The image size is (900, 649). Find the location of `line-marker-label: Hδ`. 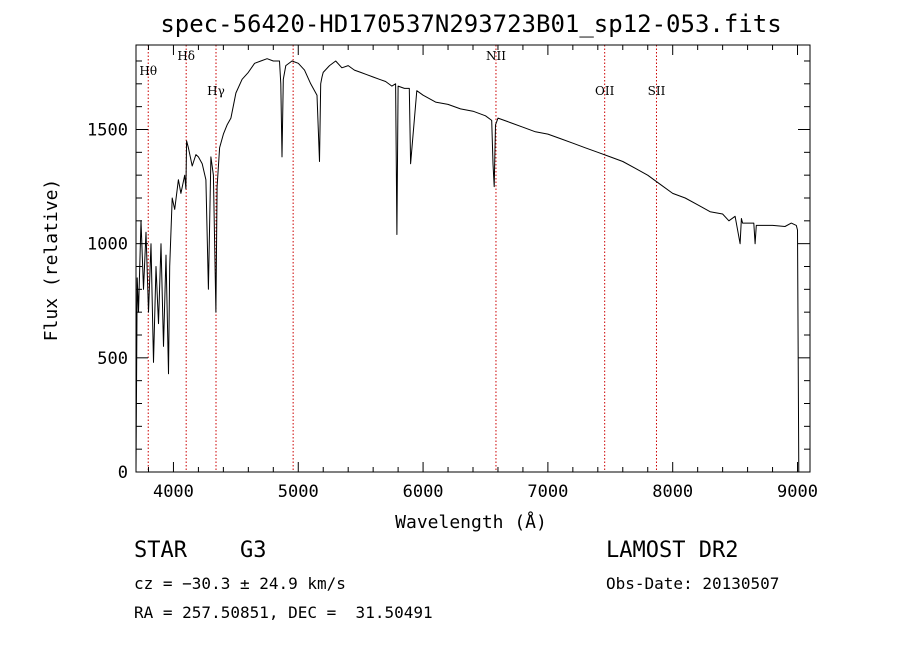

line-marker-label: Hδ is located at coordinates (186, 56).